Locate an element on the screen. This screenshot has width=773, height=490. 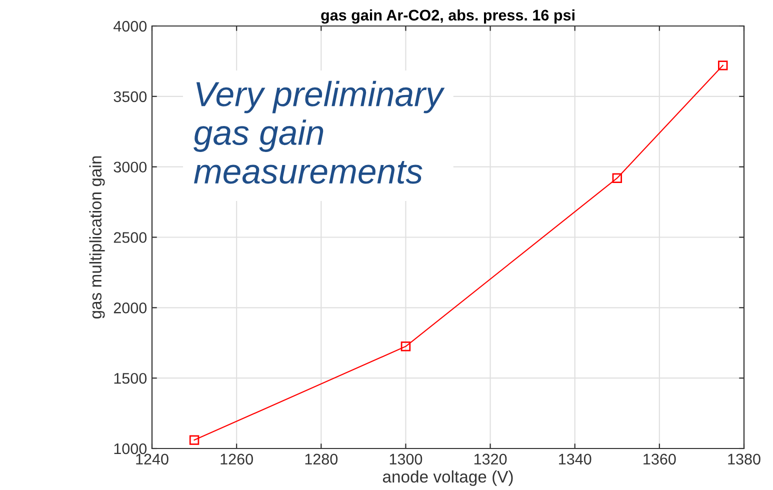
y-tick-label: 1500 is located at coordinates (130, 378).